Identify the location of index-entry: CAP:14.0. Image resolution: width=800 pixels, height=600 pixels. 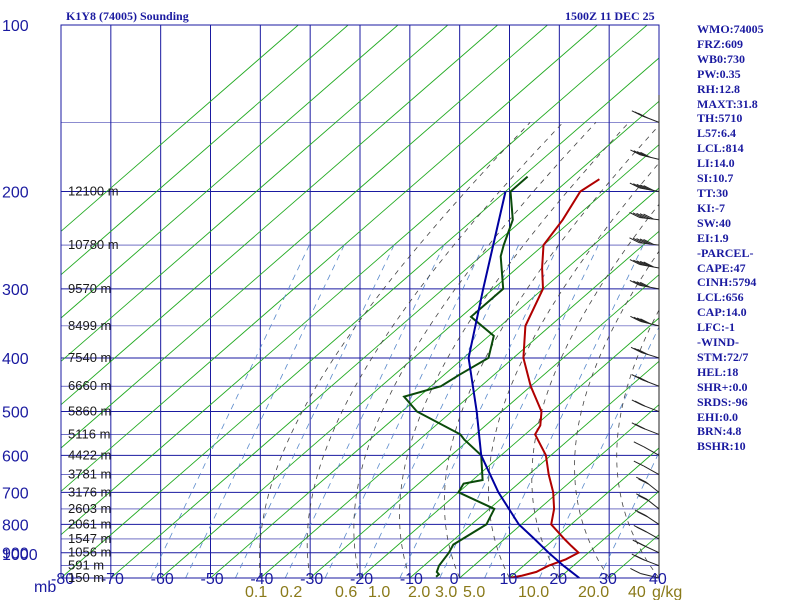
(722, 312).